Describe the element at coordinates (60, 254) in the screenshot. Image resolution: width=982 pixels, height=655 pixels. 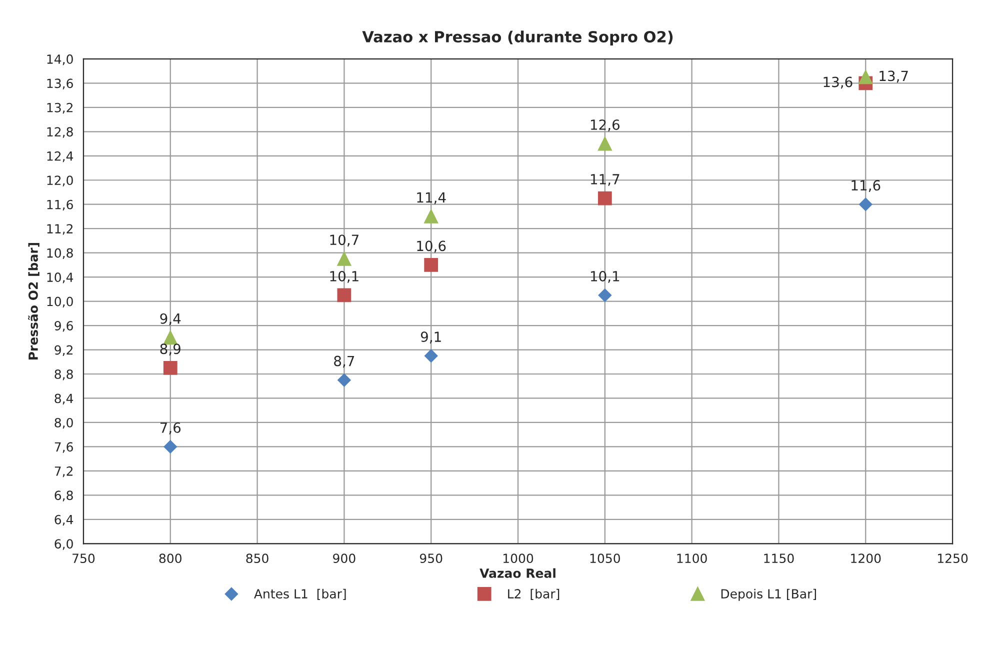
I see `y-tick-label: 10,8` at that location.